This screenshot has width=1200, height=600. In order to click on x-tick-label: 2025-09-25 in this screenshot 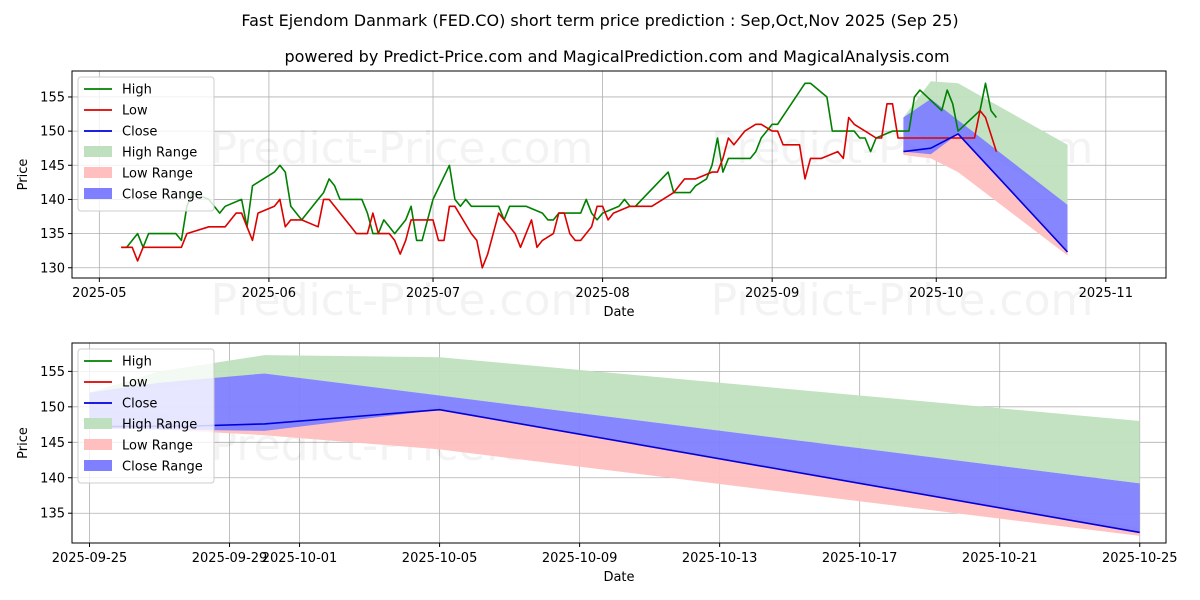, I will do `click(90, 558)`.